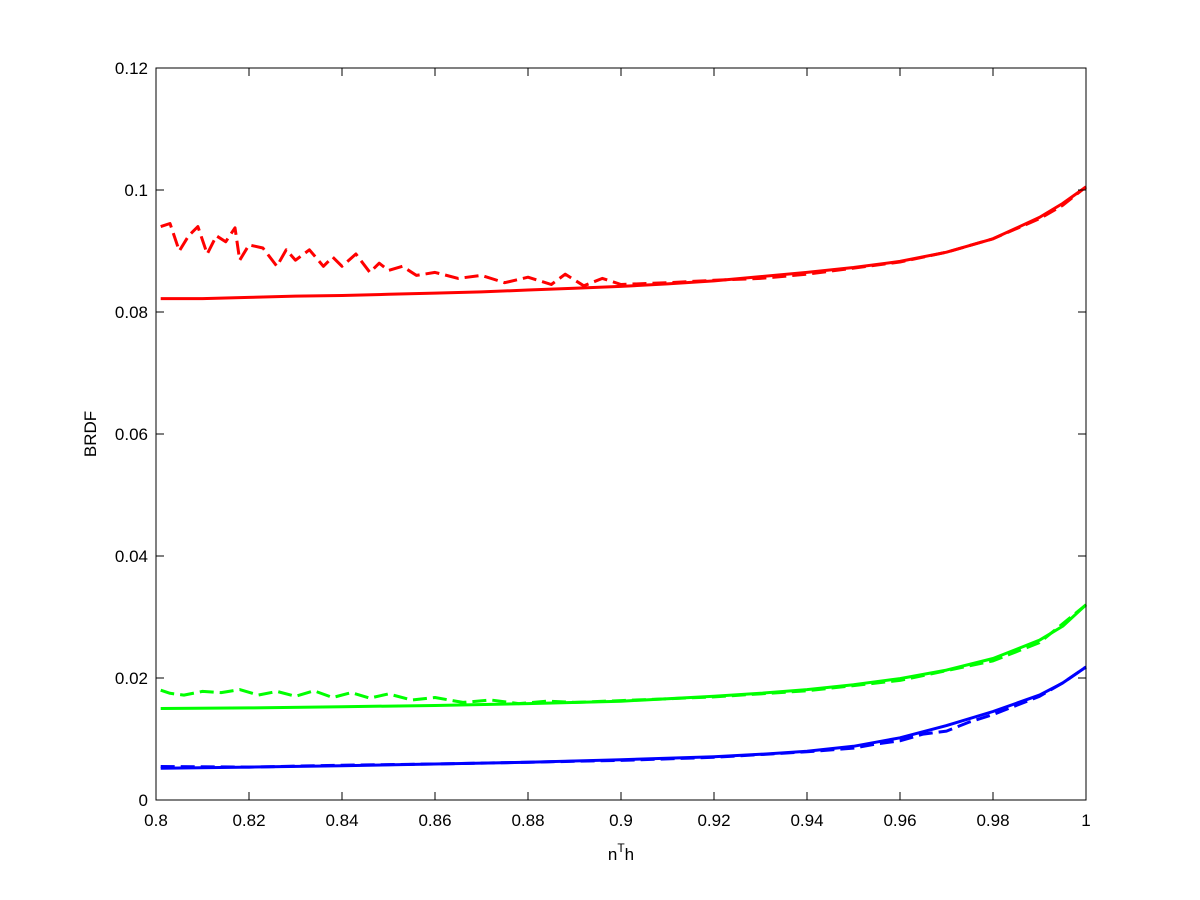 The width and height of the screenshot is (1200, 900). I want to click on x-axis-label: nTh, so click(621, 852).